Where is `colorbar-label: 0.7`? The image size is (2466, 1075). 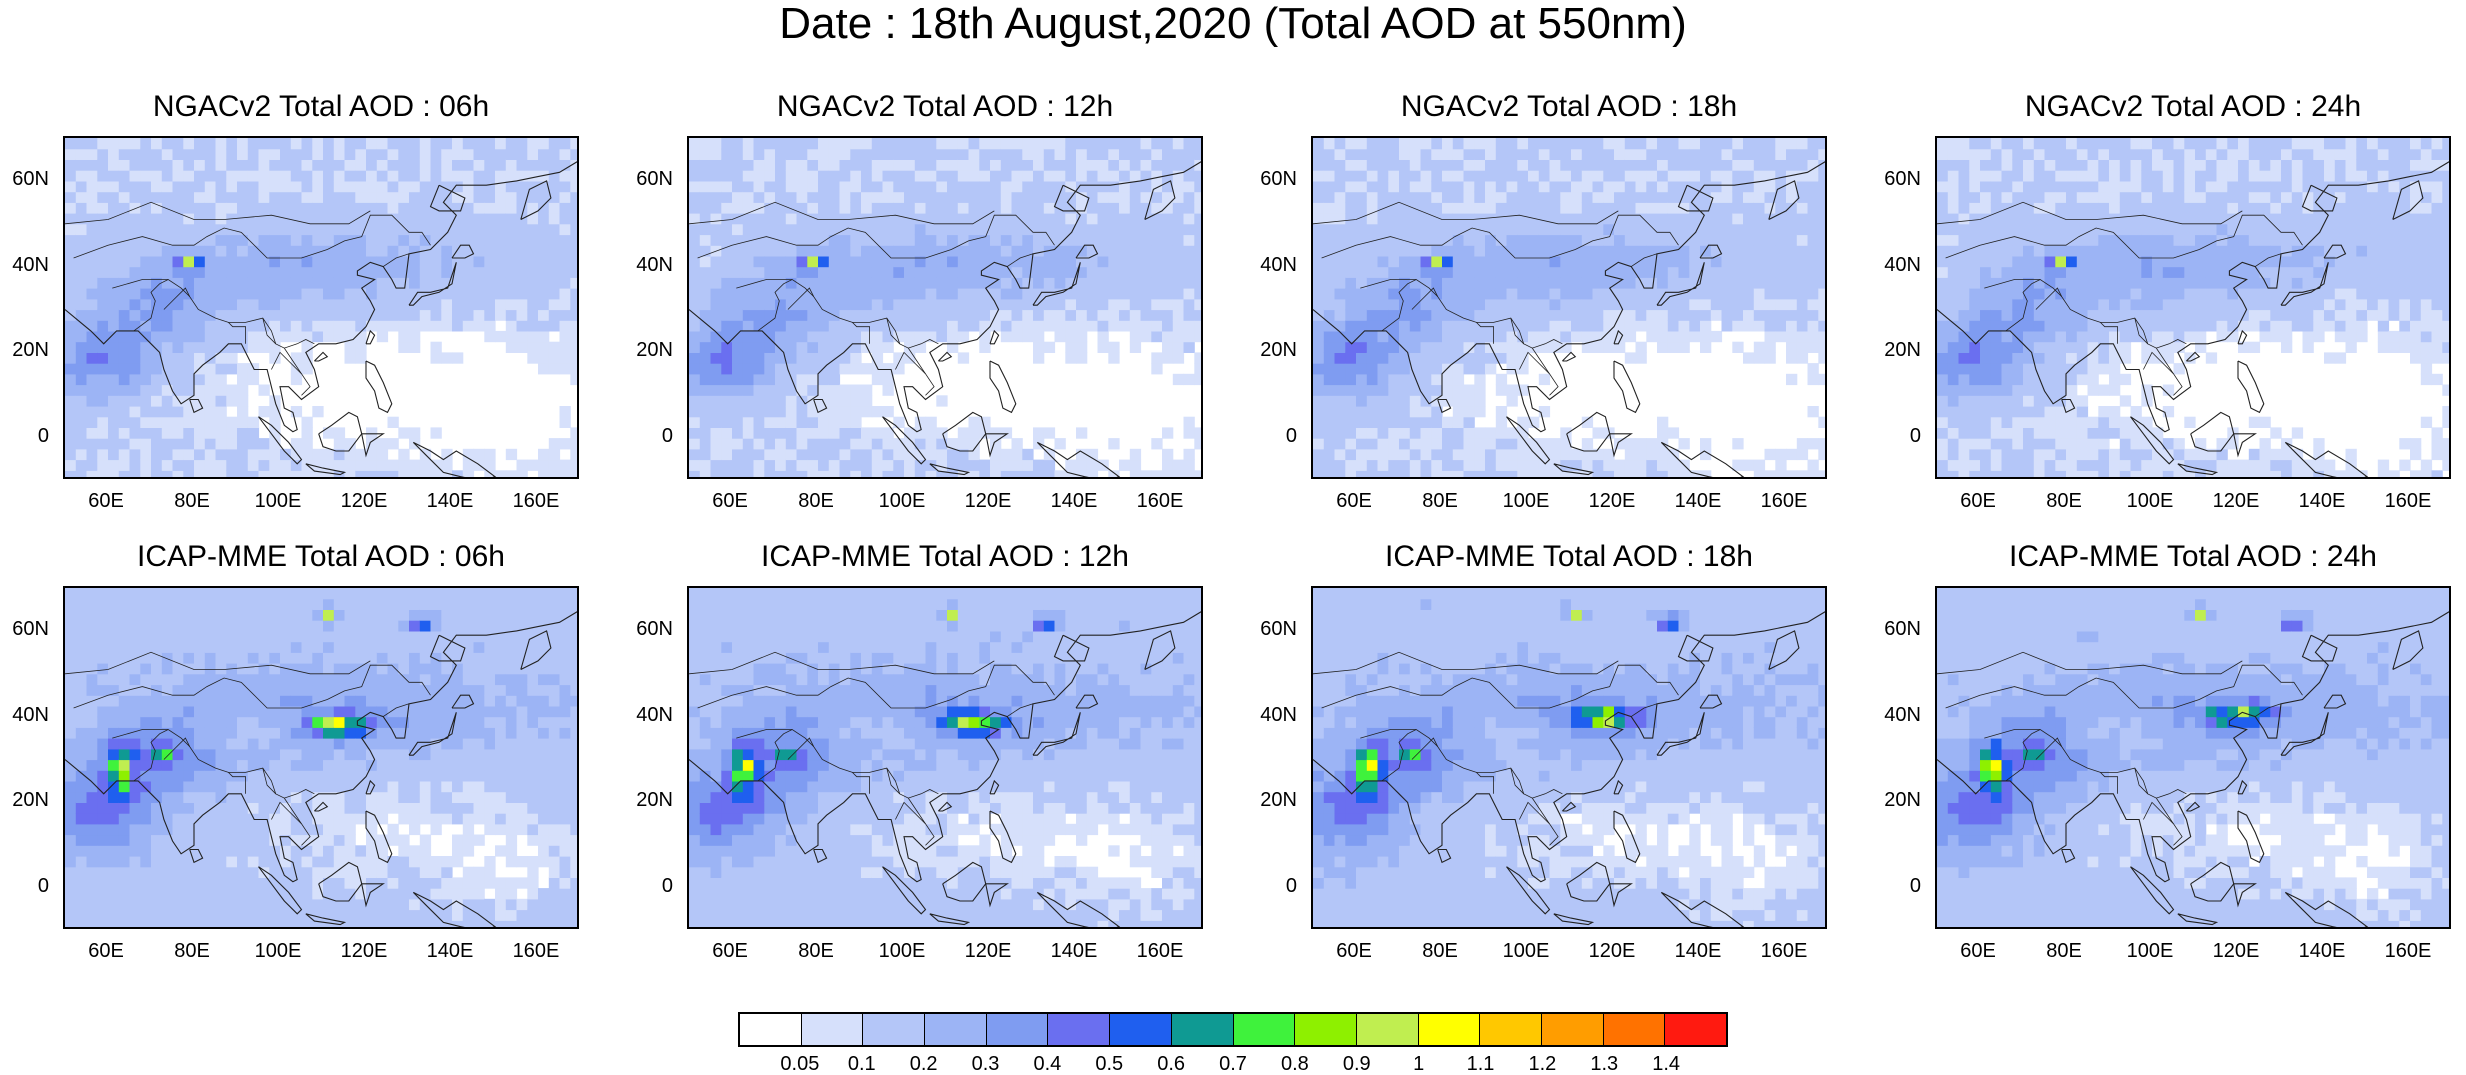 colorbar-label: 0.7 is located at coordinates (1233, 1064).